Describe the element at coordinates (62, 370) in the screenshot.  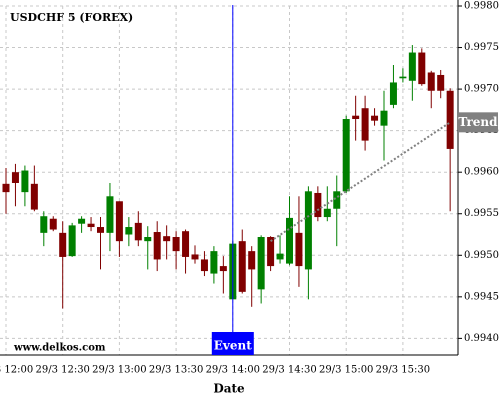
I see `x-tick-label: 29/3 12:30` at that location.